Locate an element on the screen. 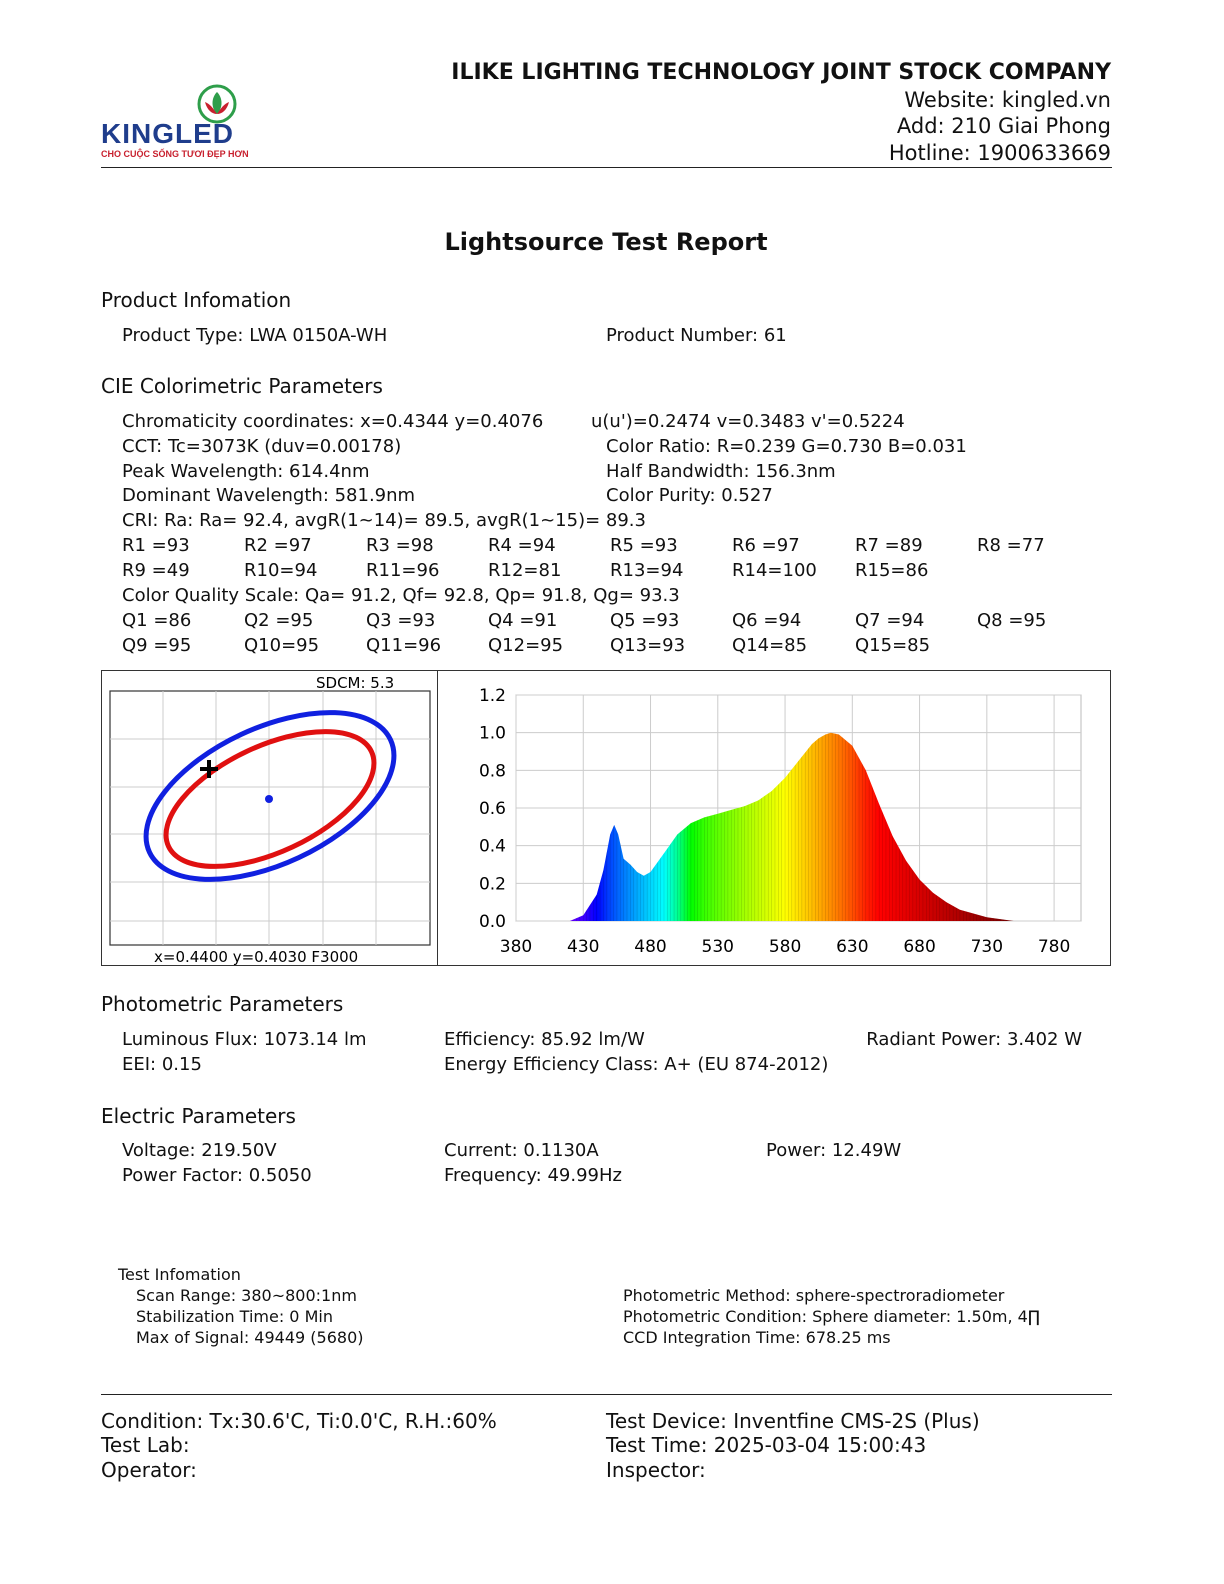 The image size is (1224, 1584). test-lab: Test Lab: is located at coordinates (145, 1445).